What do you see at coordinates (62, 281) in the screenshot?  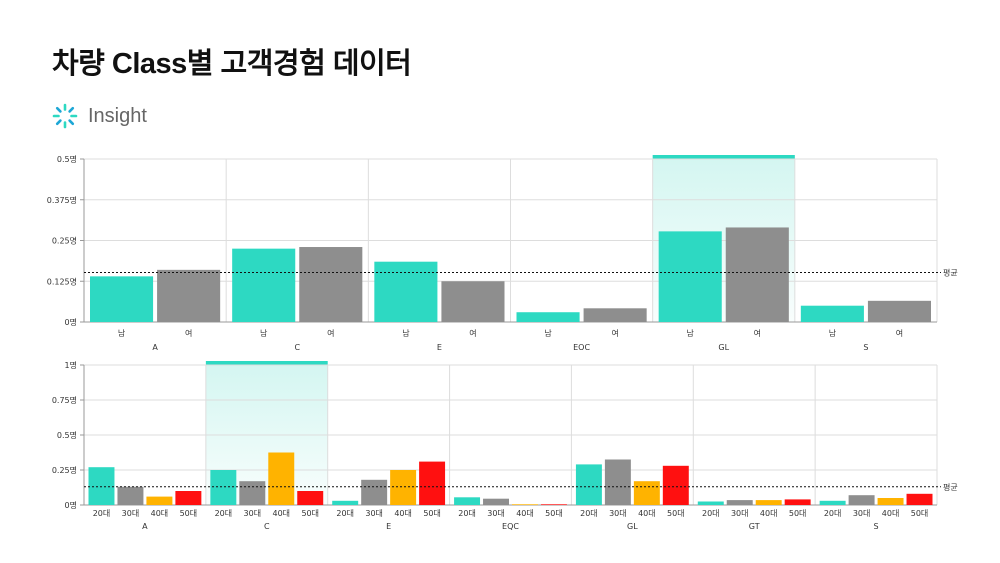 I see `y-tick-label: 0.125명` at bounding box center [62, 281].